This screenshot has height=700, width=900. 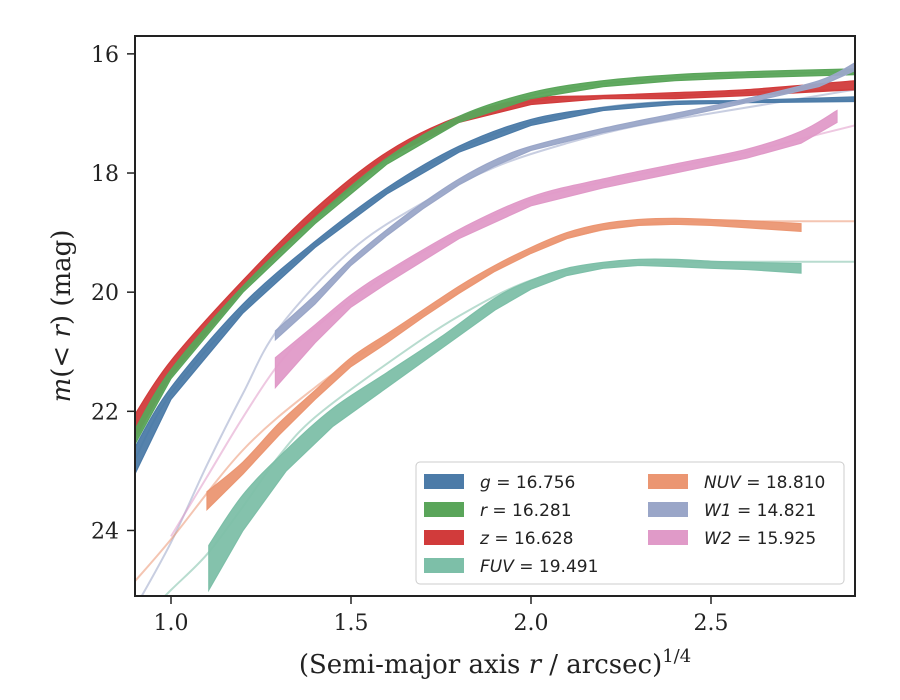 What do you see at coordinates (444, 481) in the screenshot?
I see `legend-swatch-g` at bounding box center [444, 481].